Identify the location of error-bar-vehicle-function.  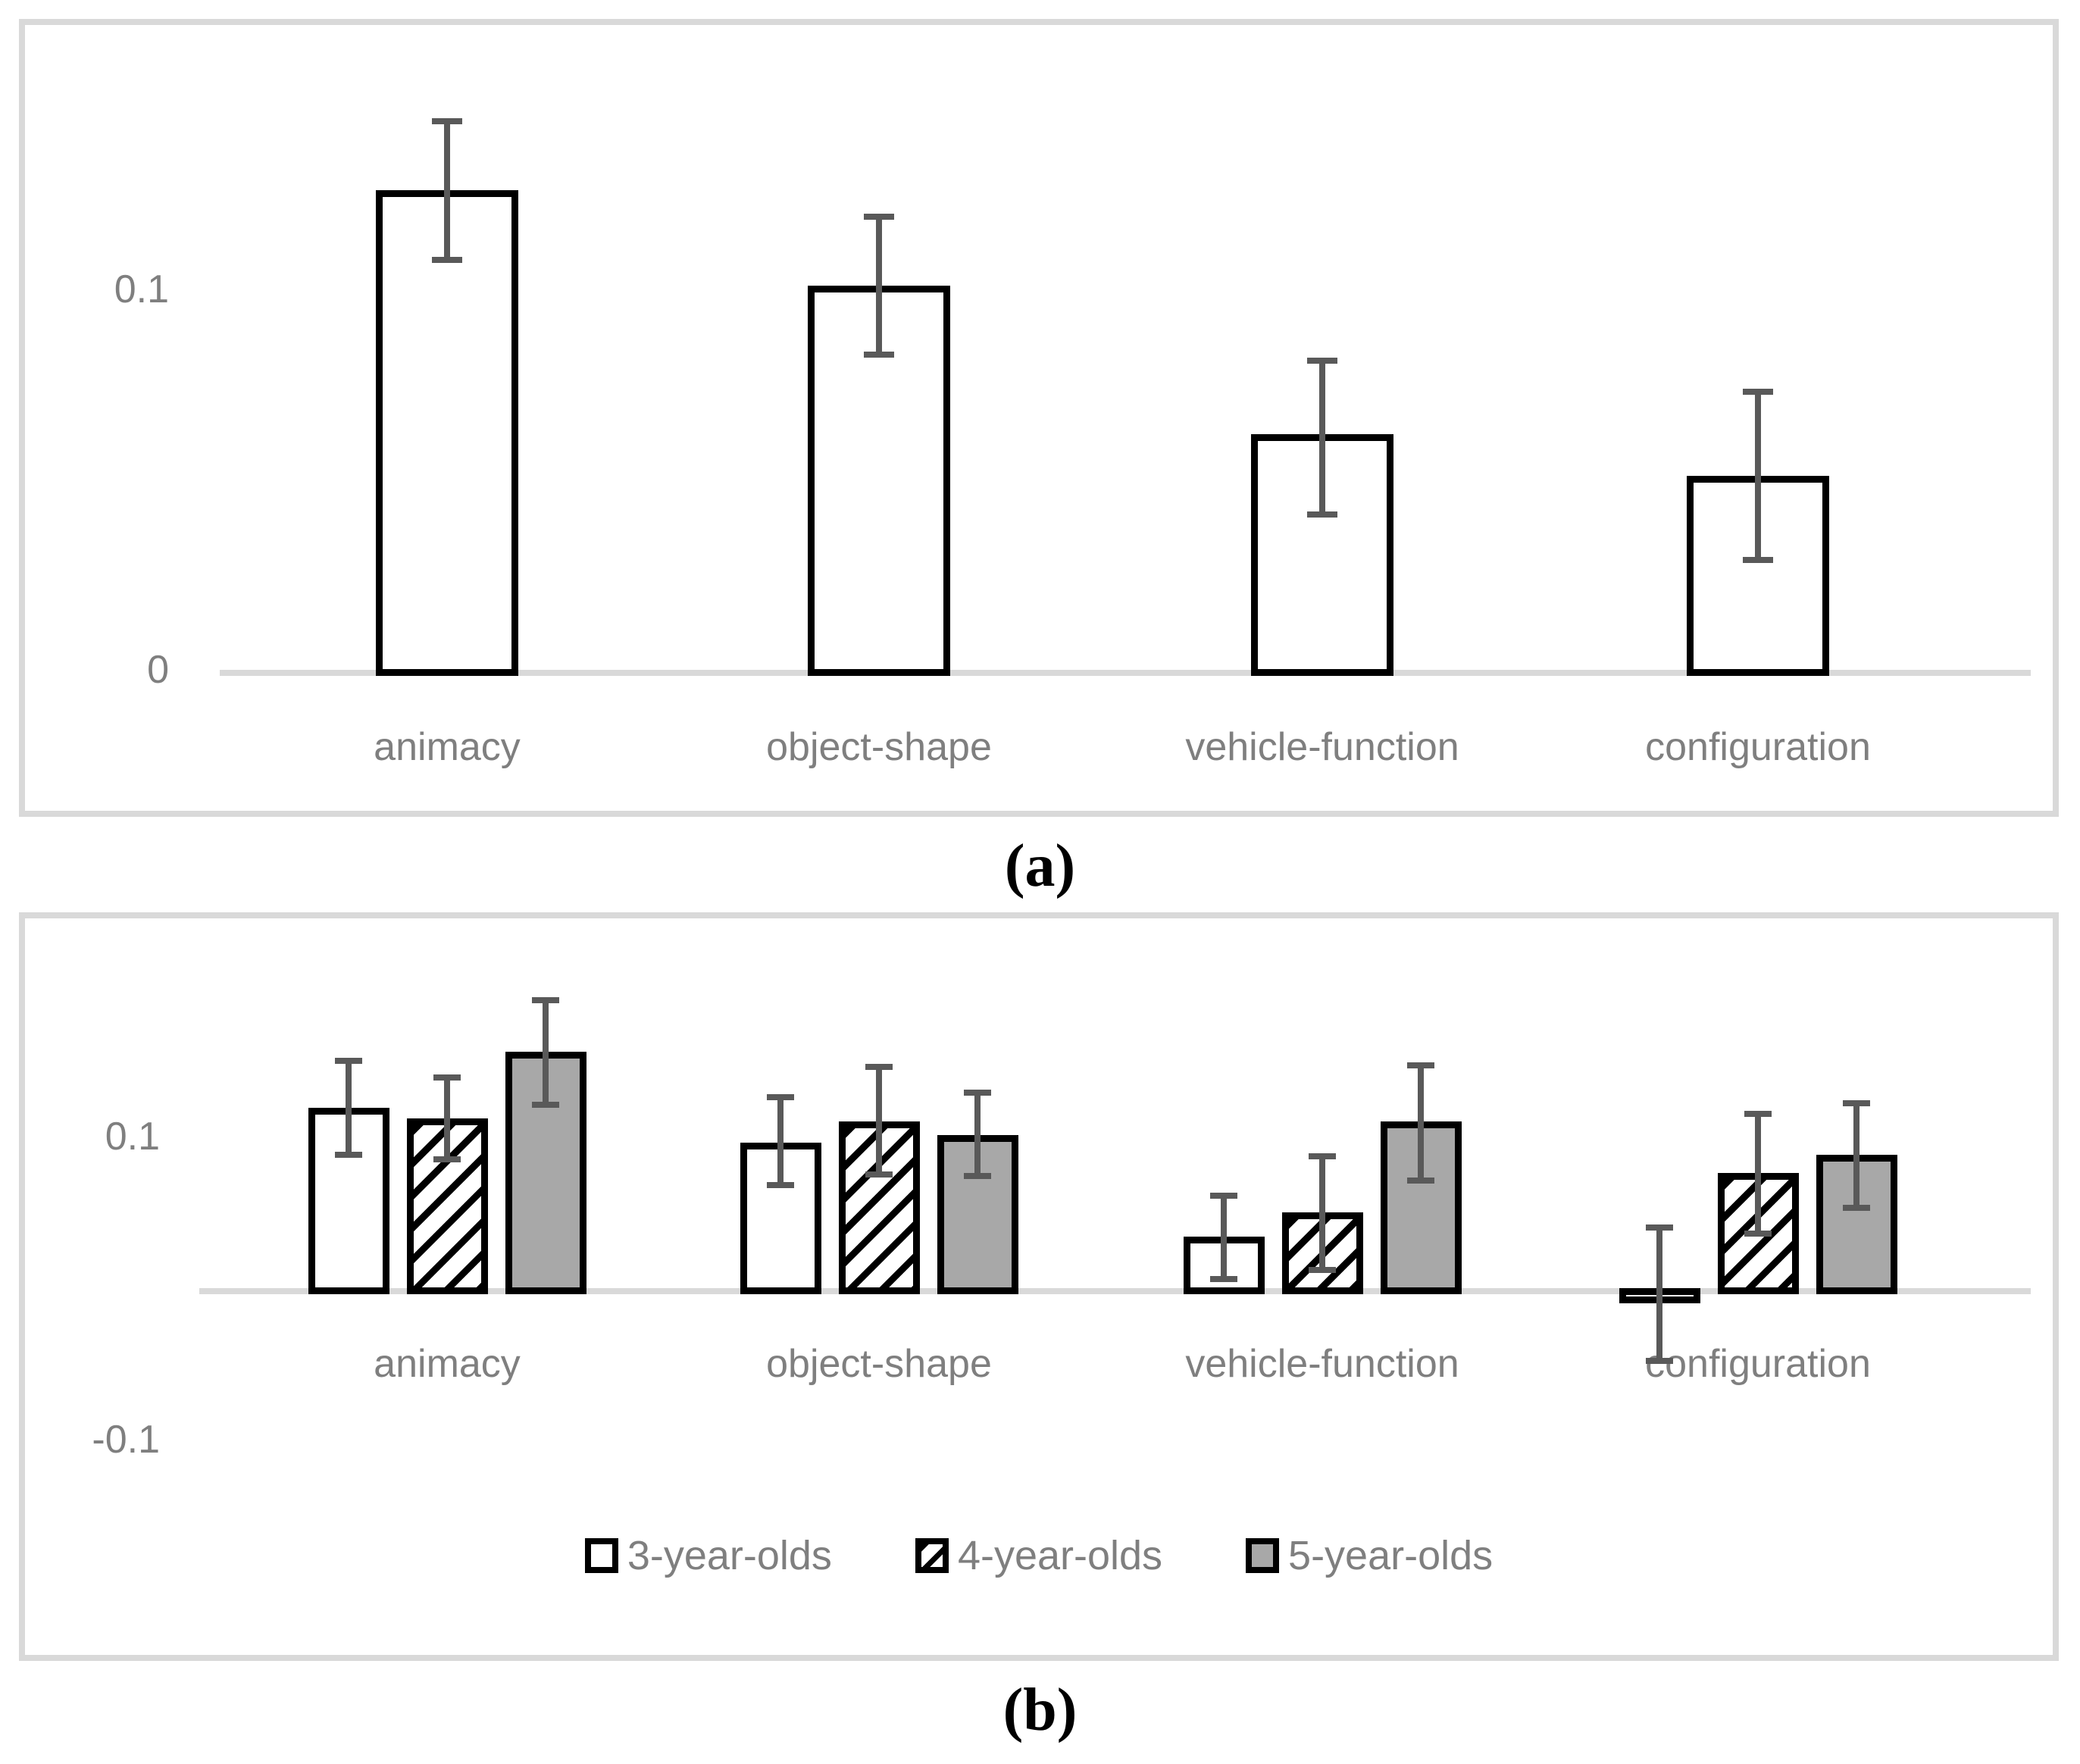
(1322, 438).